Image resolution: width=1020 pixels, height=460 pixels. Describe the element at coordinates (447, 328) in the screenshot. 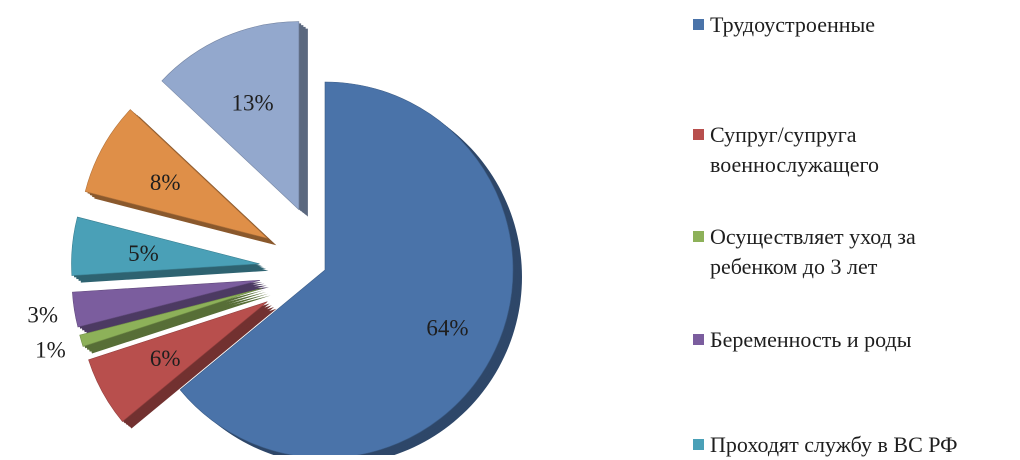

I see `slice-value-label-0: 64%` at that location.